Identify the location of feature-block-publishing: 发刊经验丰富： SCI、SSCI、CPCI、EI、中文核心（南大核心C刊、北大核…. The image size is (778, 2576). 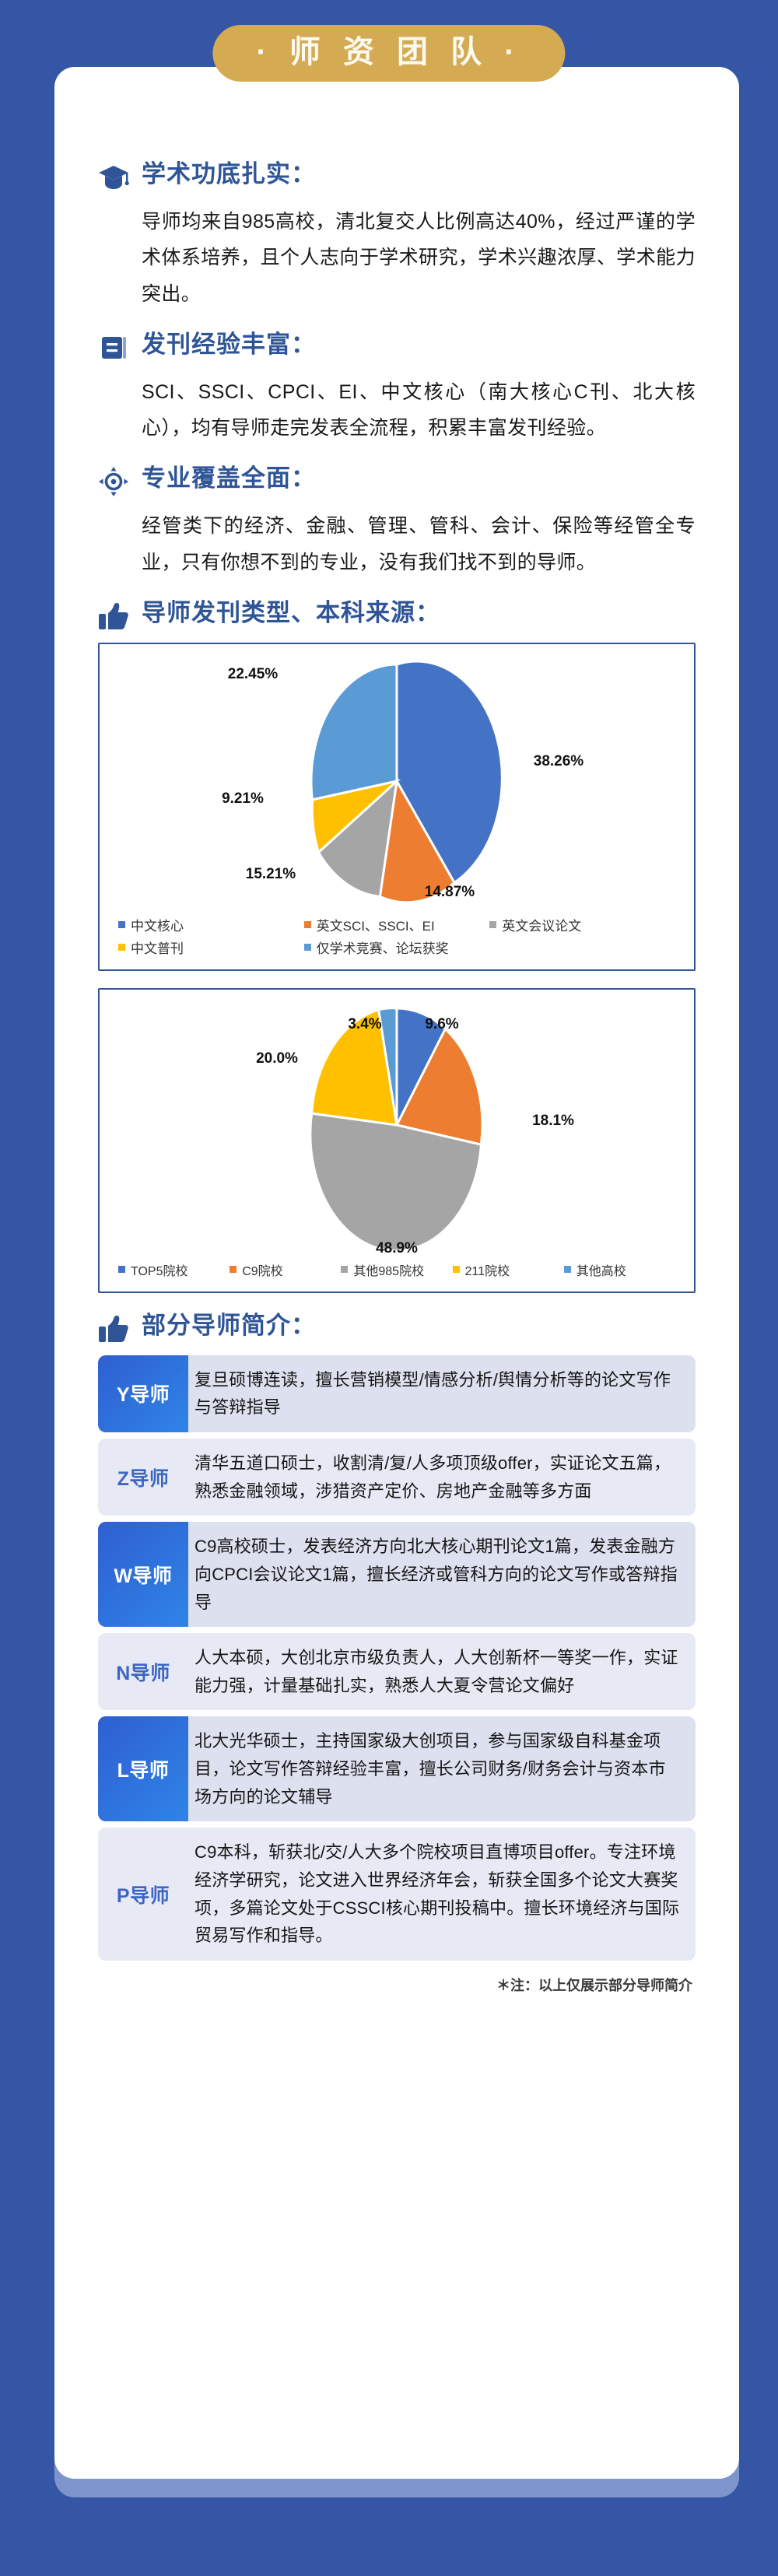
(397, 389).